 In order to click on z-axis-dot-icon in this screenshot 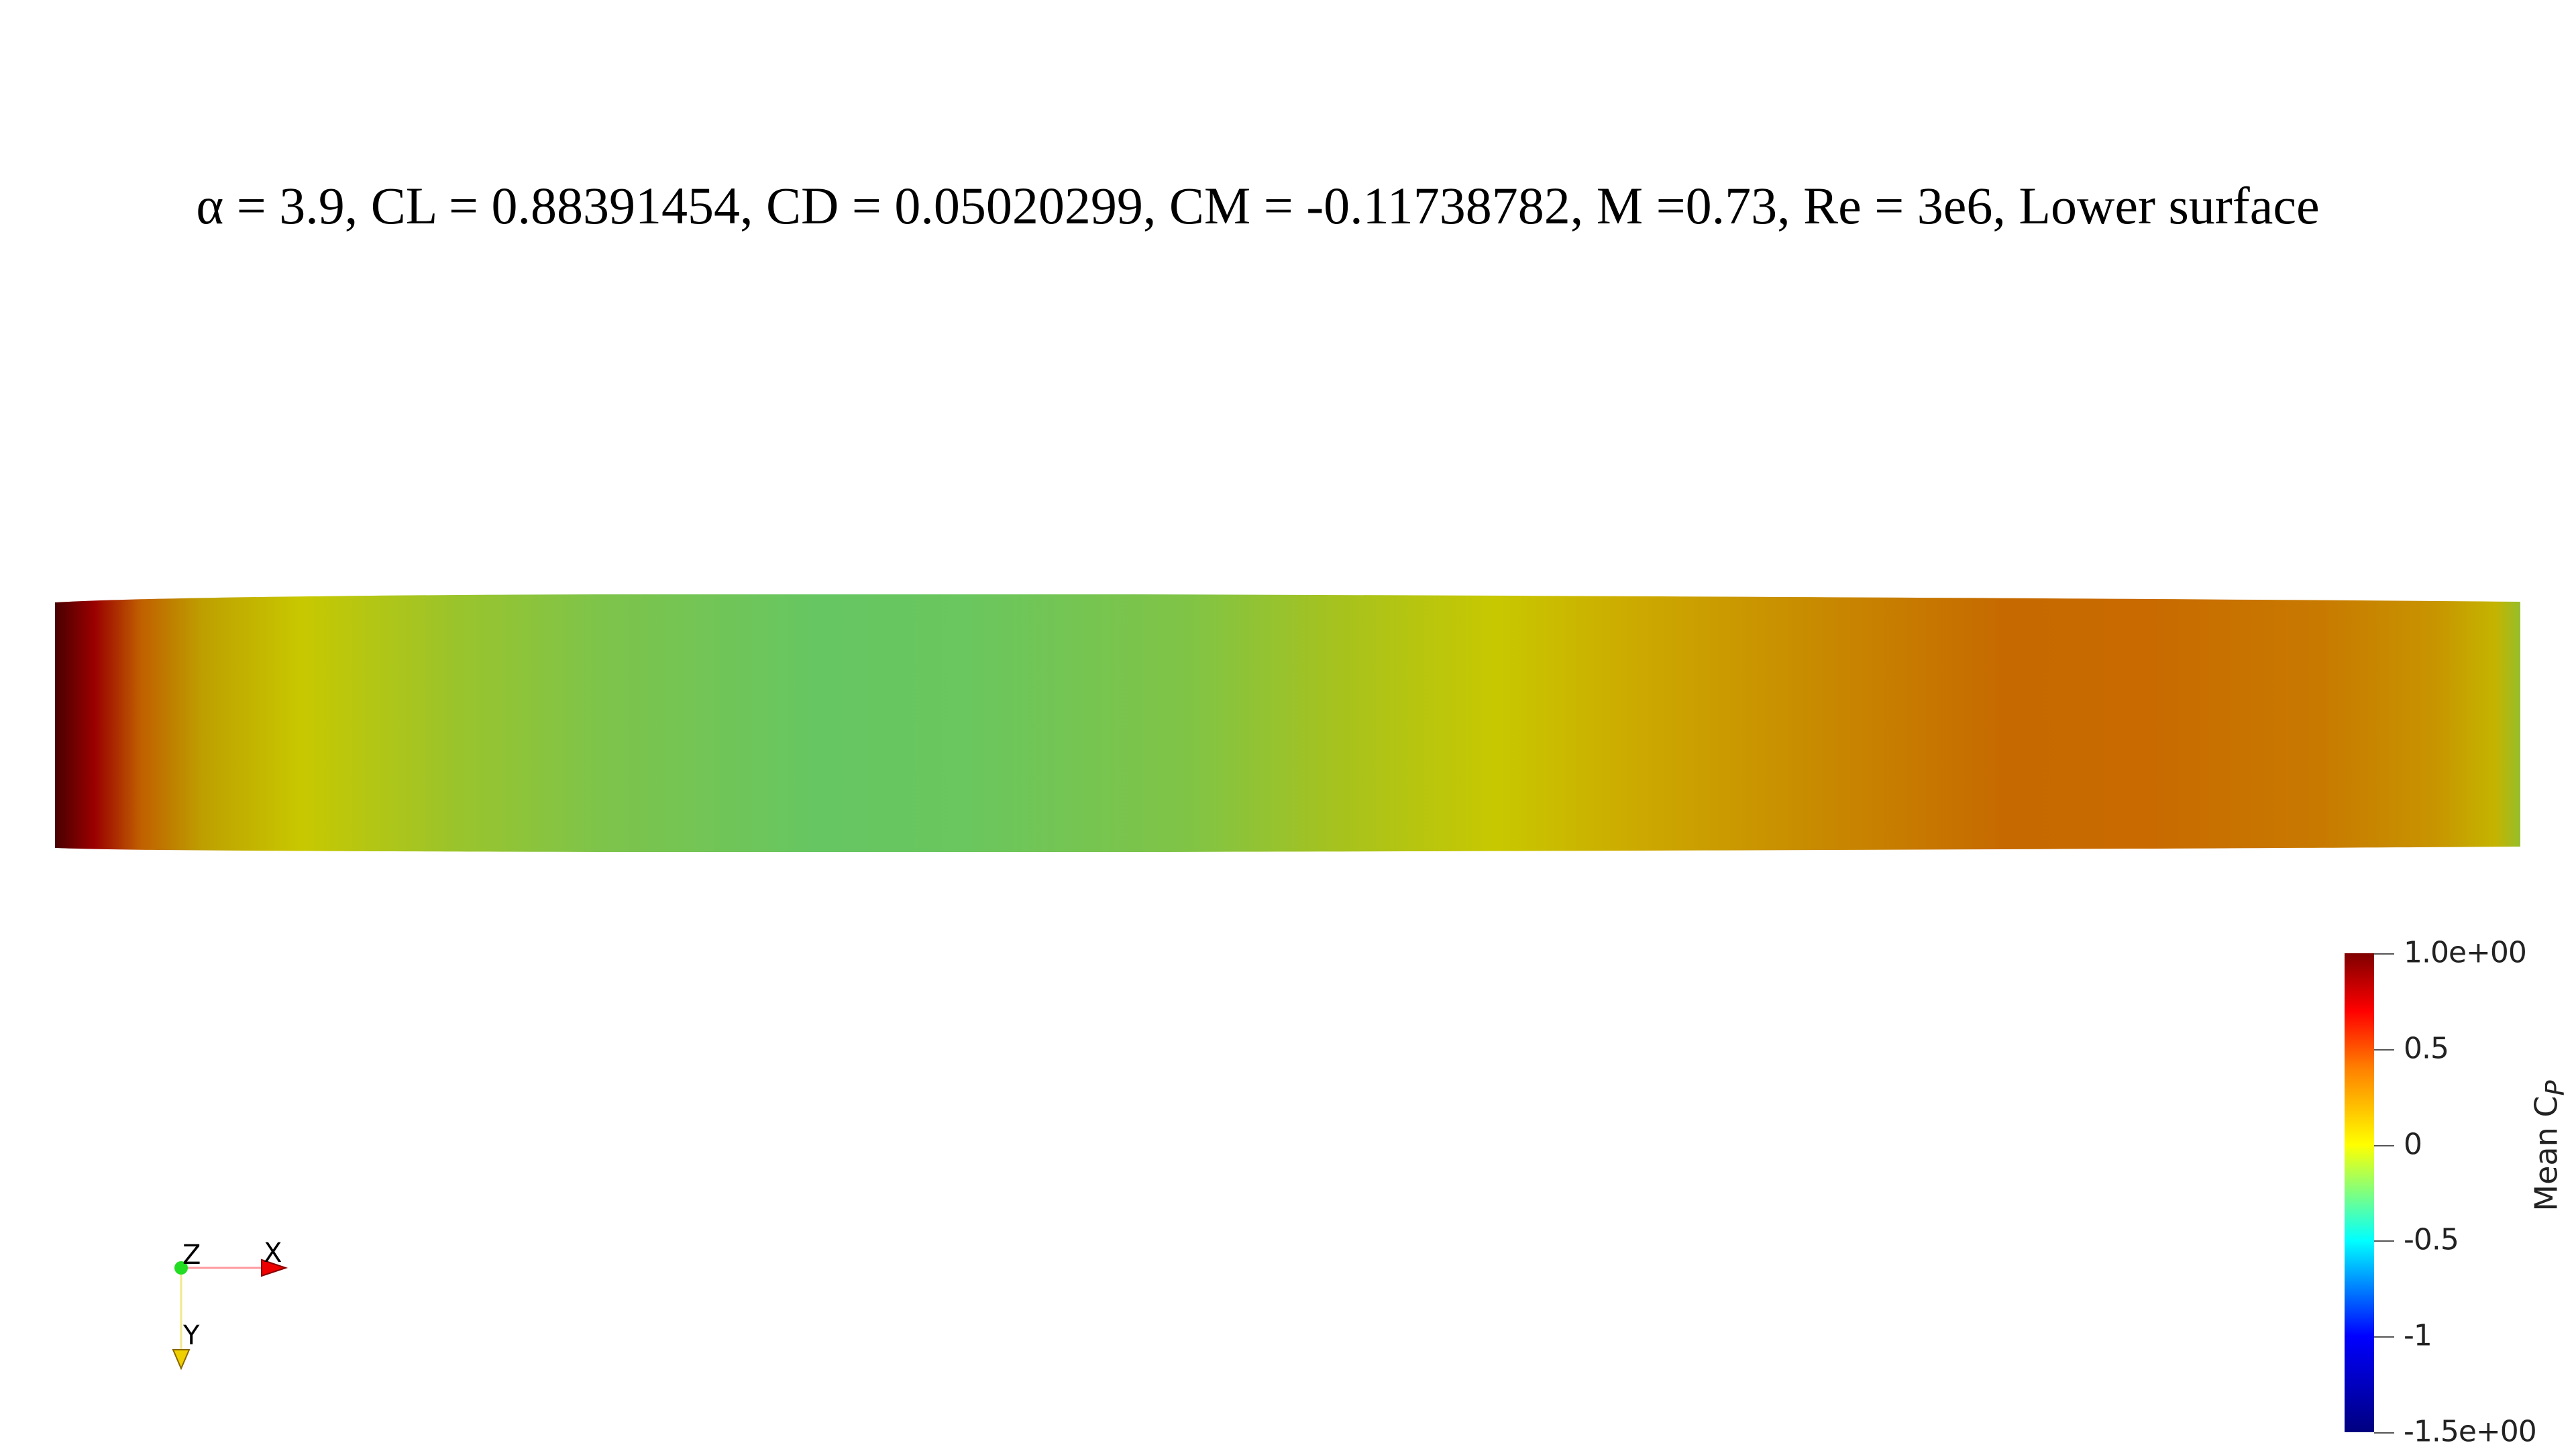, I will do `click(181, 1268)`.